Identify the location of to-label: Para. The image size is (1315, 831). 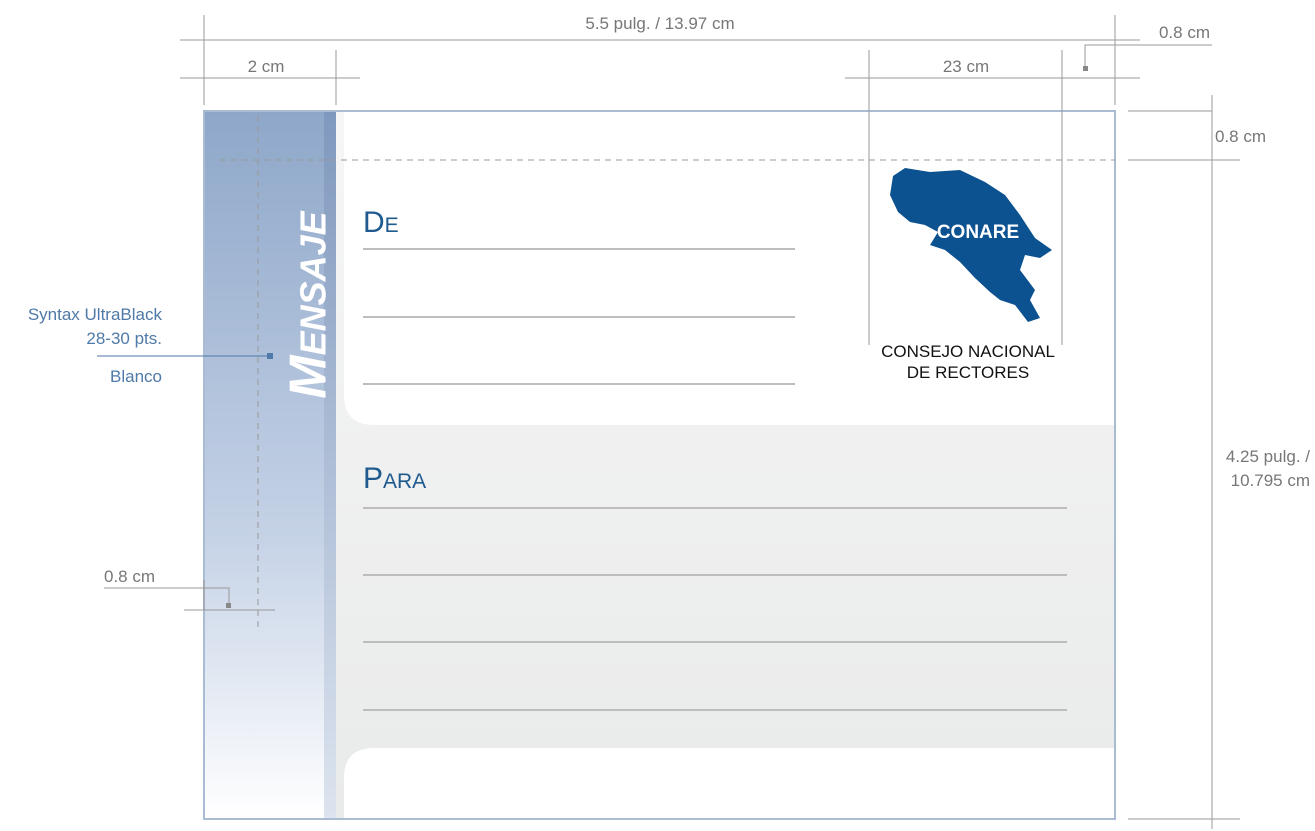
(394, 478).